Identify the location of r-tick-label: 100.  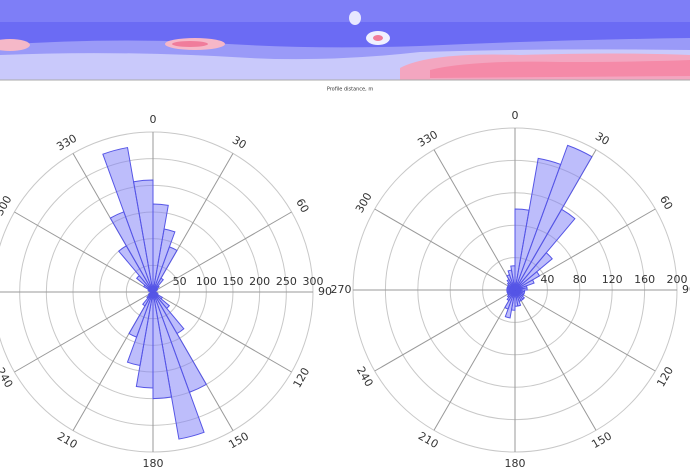
(206, 281).